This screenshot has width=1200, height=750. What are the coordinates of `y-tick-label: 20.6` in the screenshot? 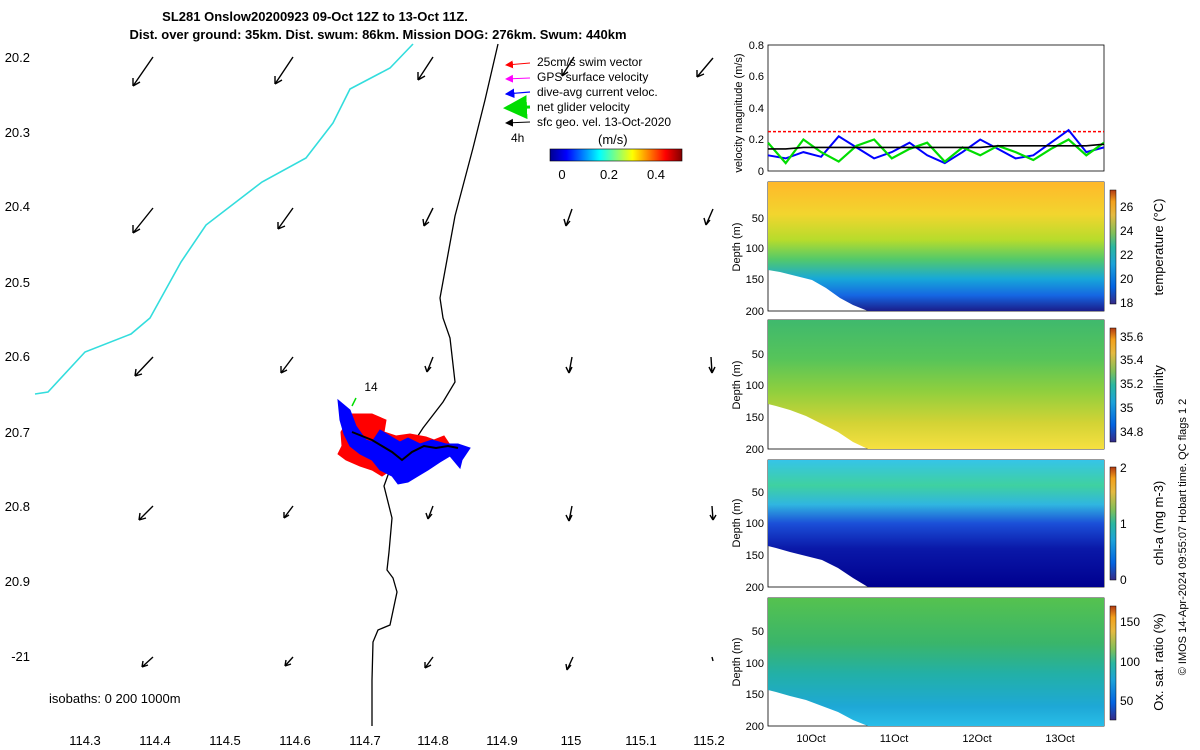 It's located at (17, 356).